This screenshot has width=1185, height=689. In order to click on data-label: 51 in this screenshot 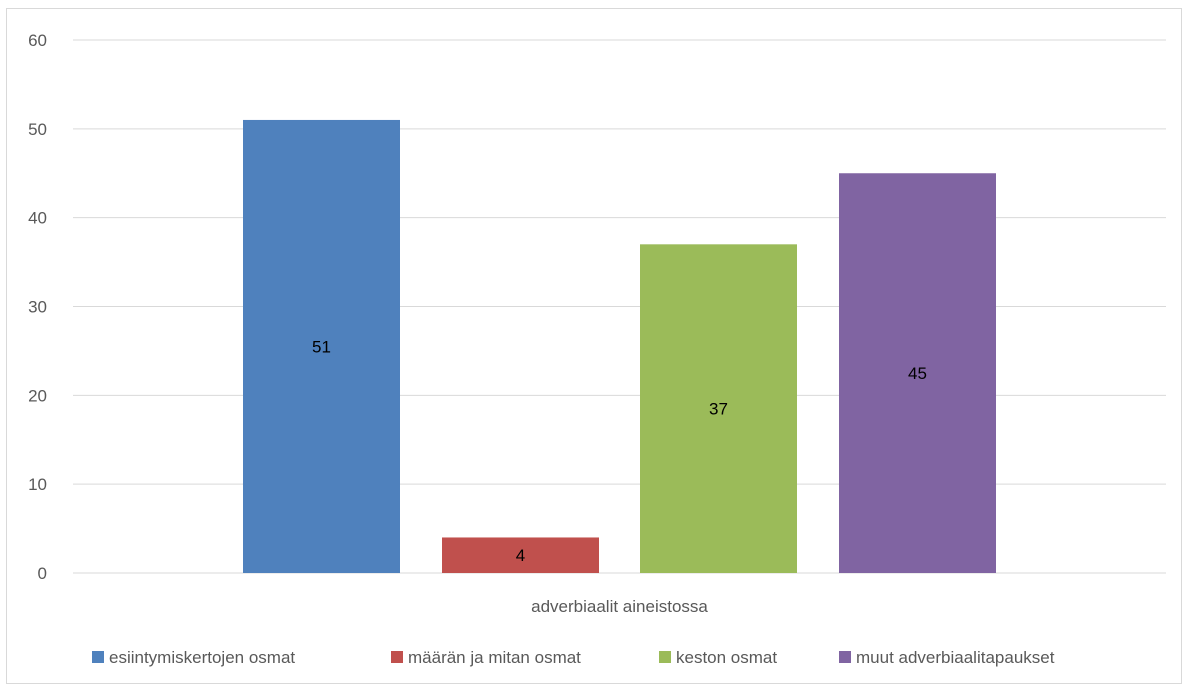, I will do `click(321, 346)`.